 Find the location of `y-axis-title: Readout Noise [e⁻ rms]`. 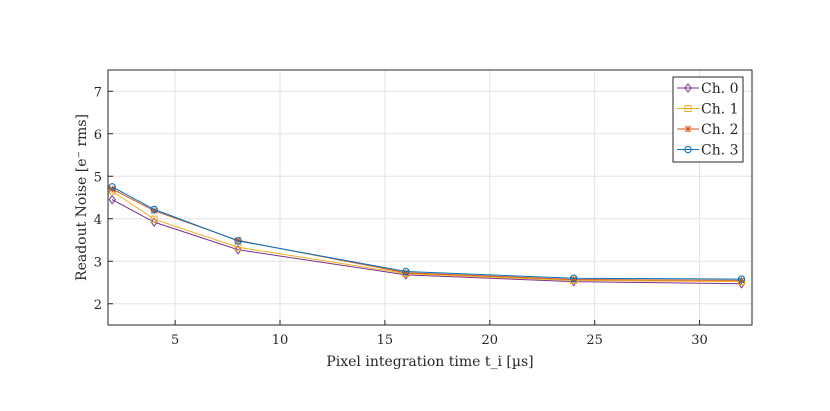

y-axis-title: Readout Noise [e⁻ rms] is located at coordinates (82, 197).